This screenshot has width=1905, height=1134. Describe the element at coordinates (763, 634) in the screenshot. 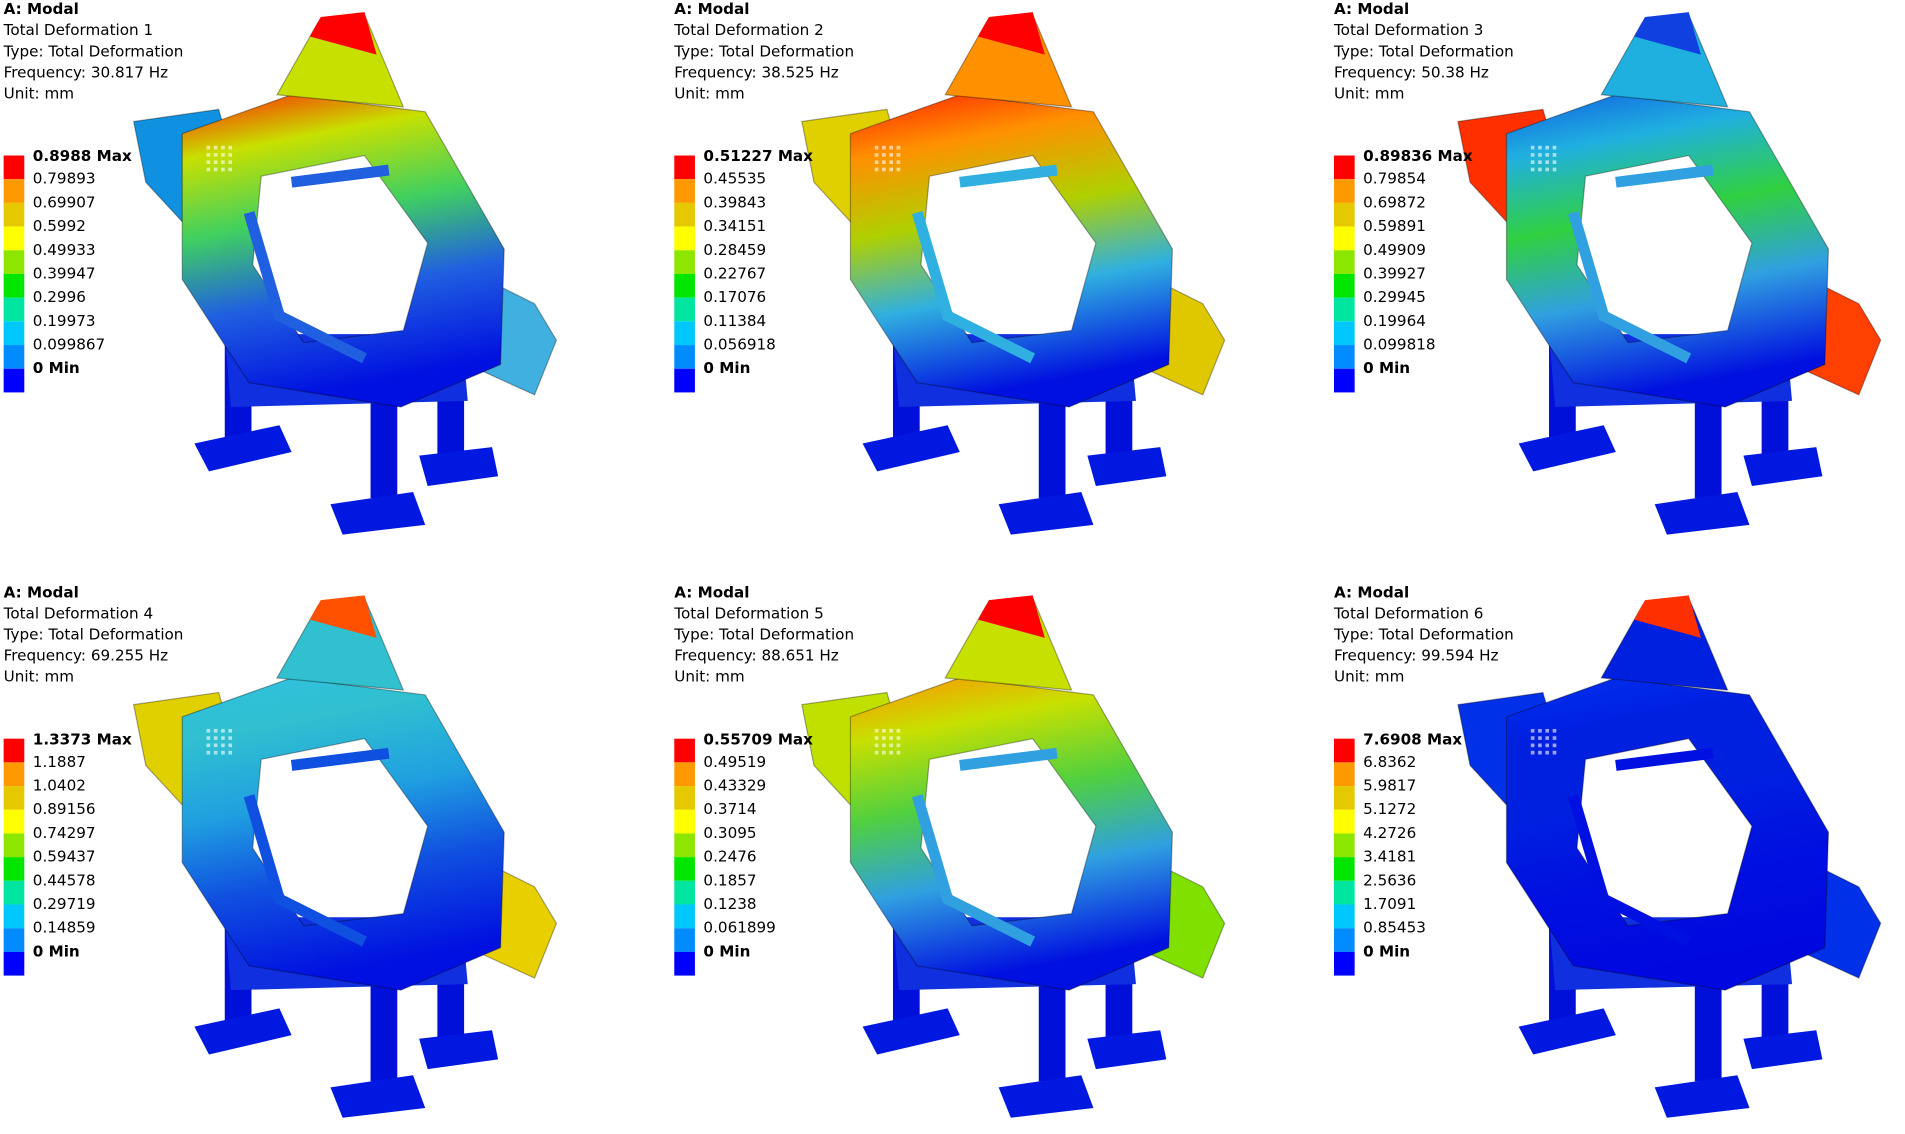

I see `header-type: Type: Total Deformation` at that location.